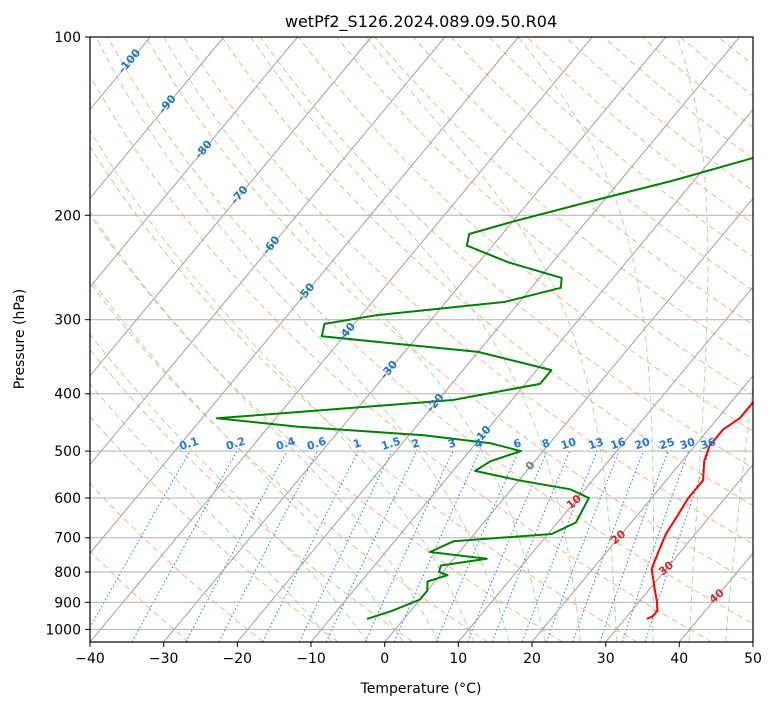  Describe the element at coordinates (67, 573) in the screenshot. I see `y-tick-label: 800` at that location.